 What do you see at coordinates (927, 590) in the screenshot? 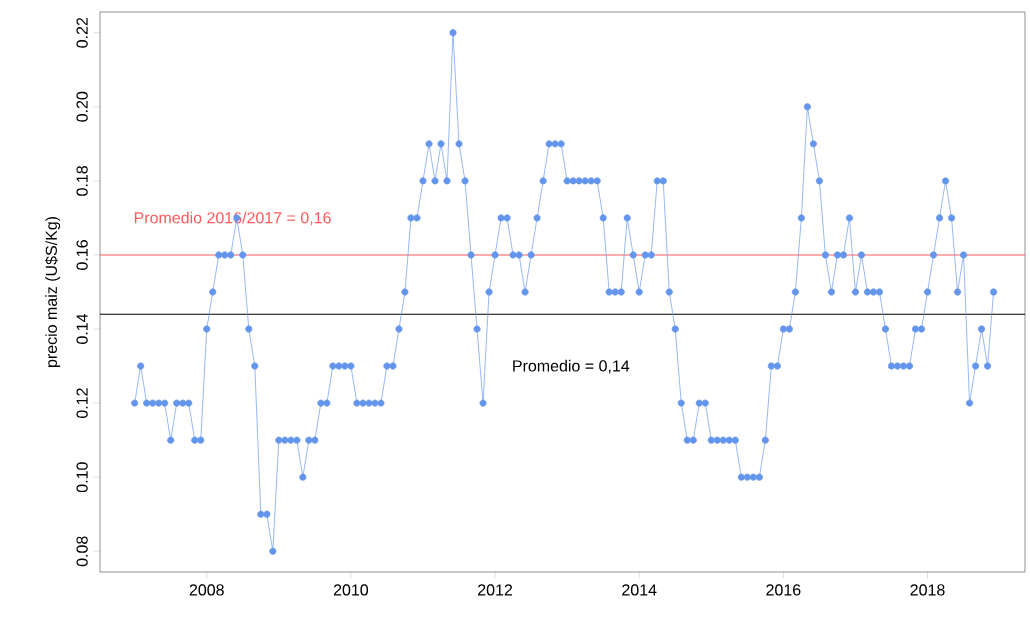
I see `x-tick-label: 2018` at bounding box center [927, 590].